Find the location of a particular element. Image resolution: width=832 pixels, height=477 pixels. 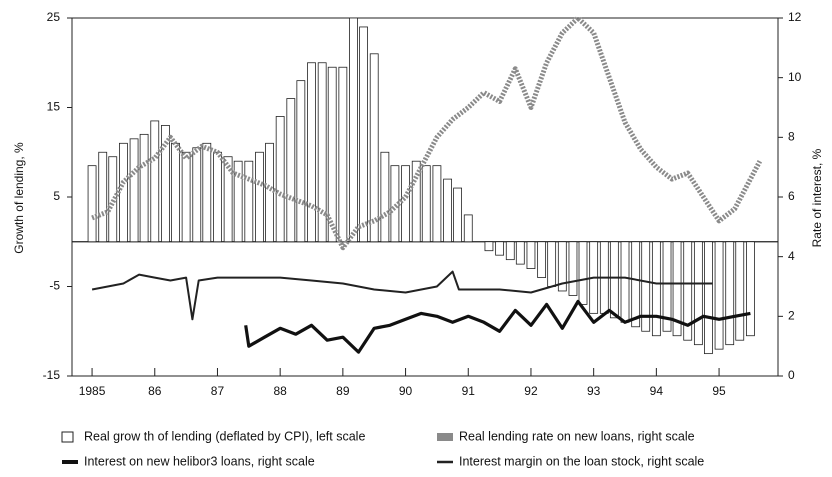

y-tick-label: -15 is located at coordinates (52, 375).